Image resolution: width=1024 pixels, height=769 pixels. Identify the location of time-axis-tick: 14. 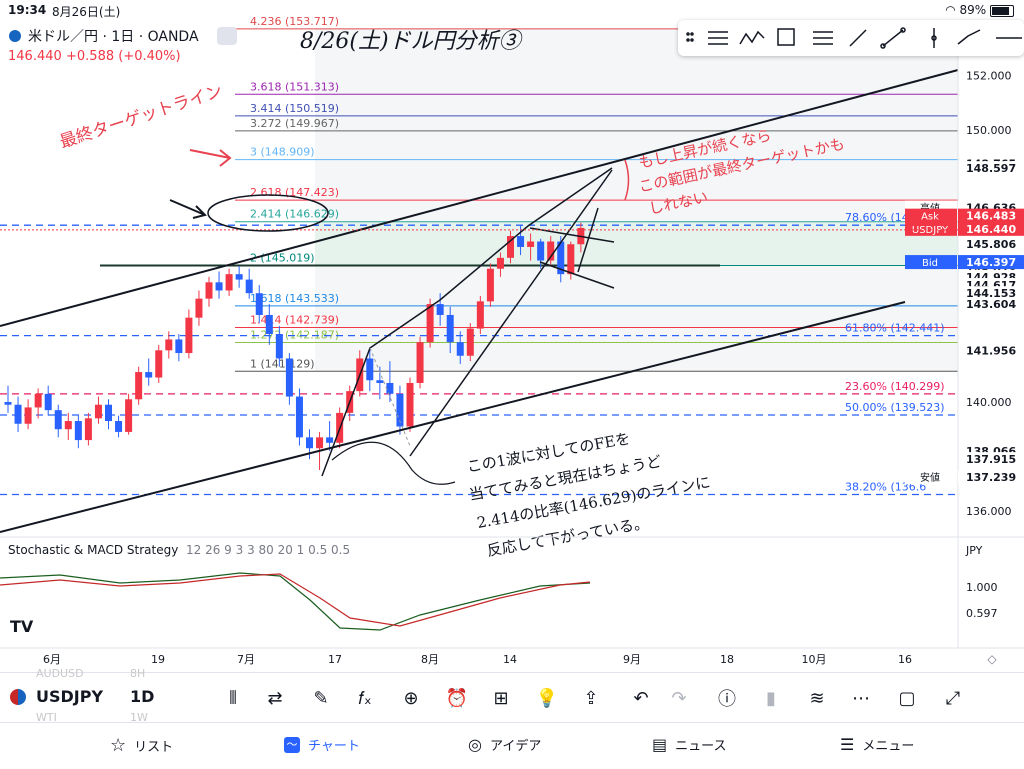
(510, 659).